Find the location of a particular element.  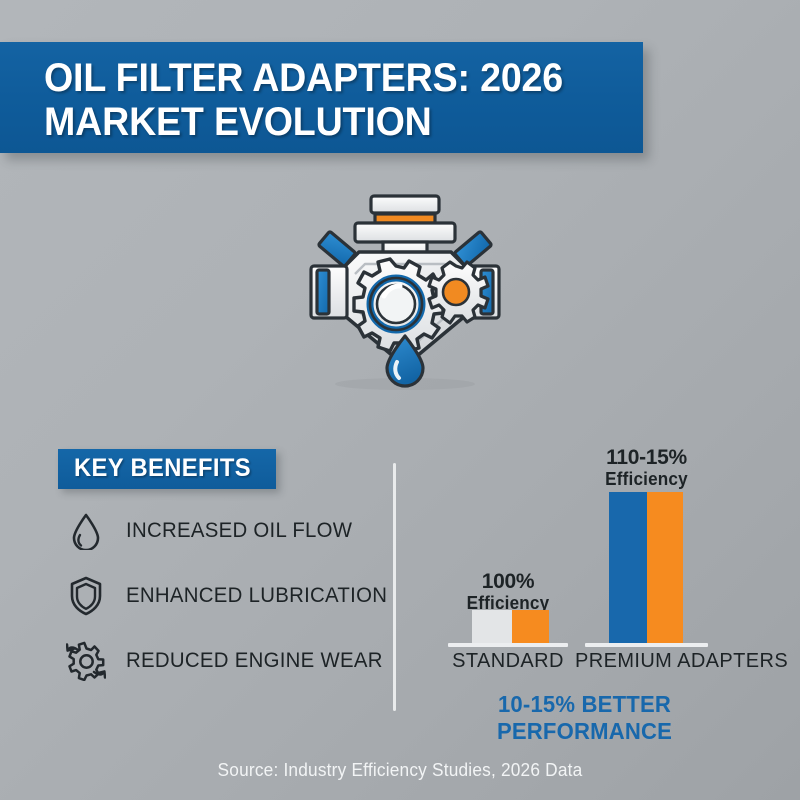

bar-stack-standard is located at coordinates (510, 626).